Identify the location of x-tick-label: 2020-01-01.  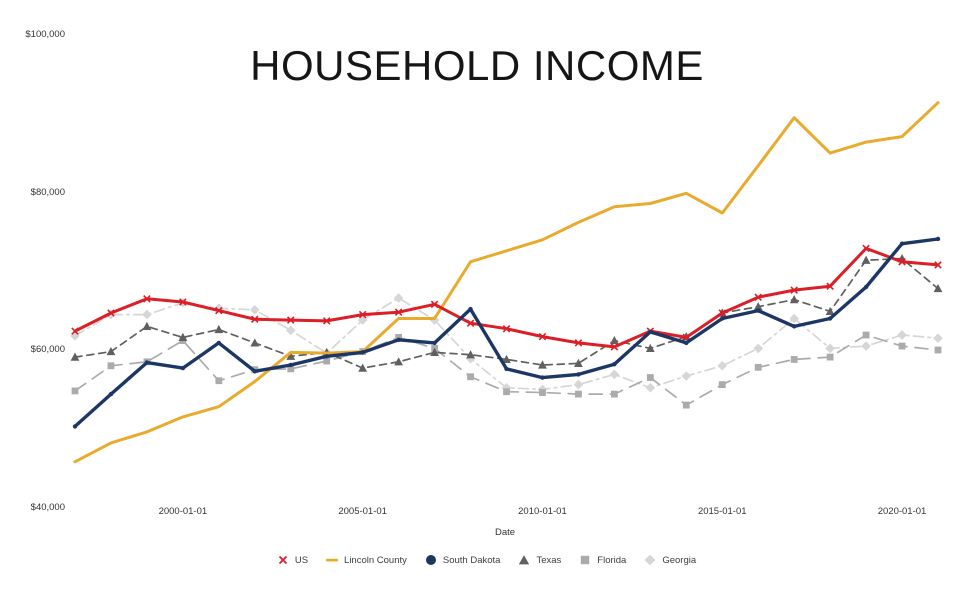
(902, 511).